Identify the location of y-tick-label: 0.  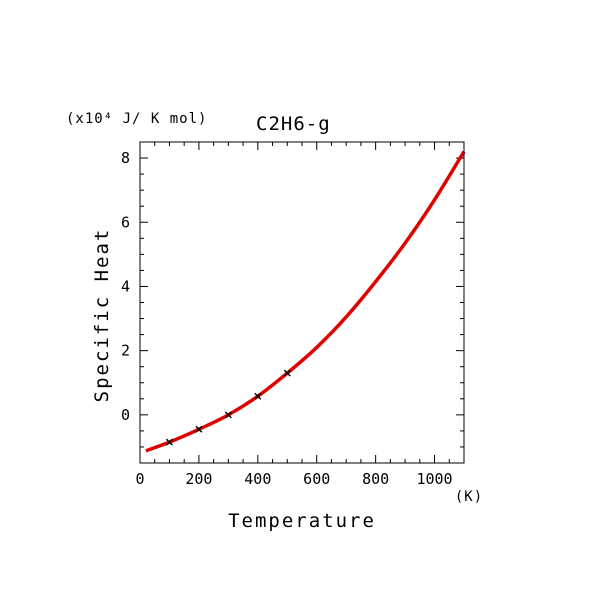
(125, 415).